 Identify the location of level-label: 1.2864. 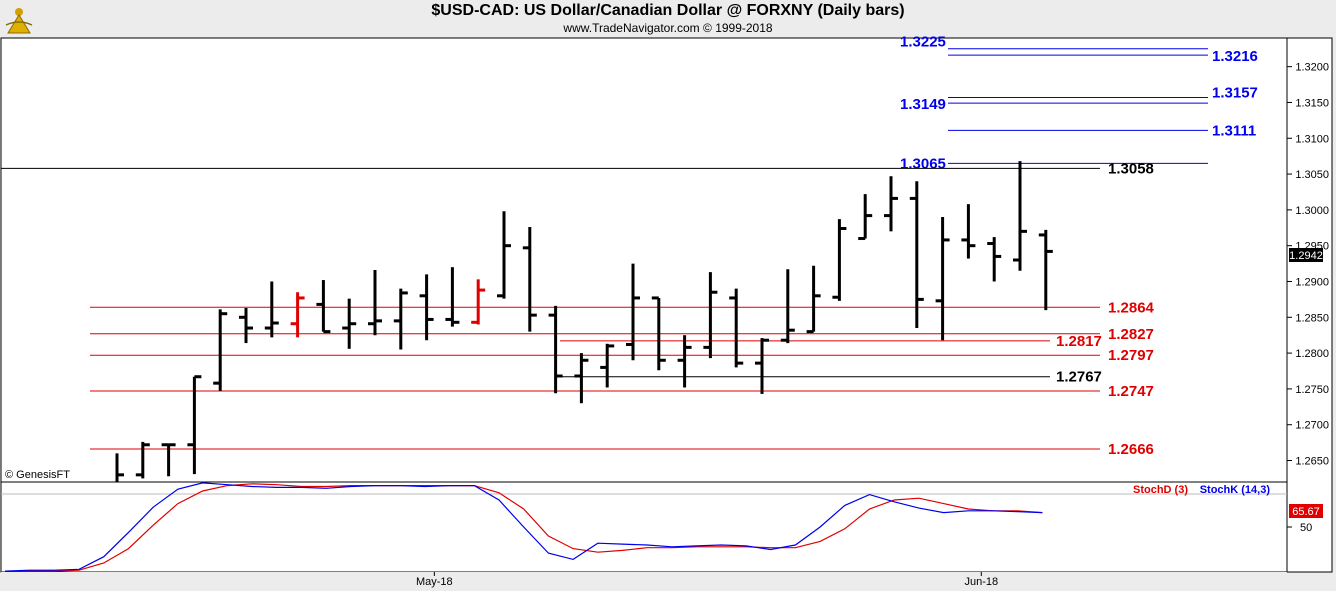
(1131, 307).